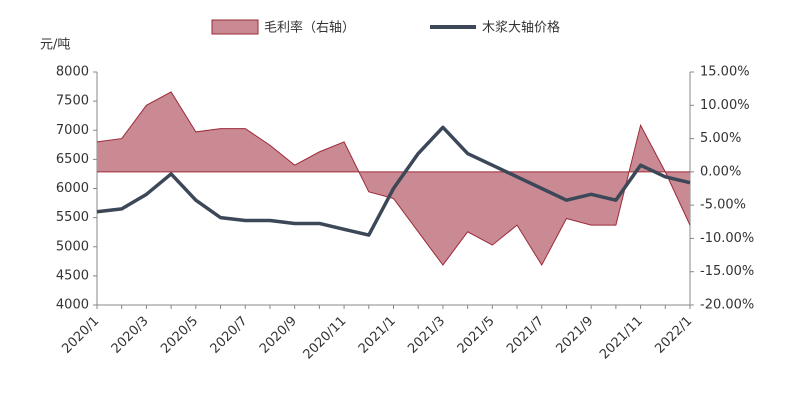  I want to click on y2-tick-label: 5.00%, so click(720, 138).